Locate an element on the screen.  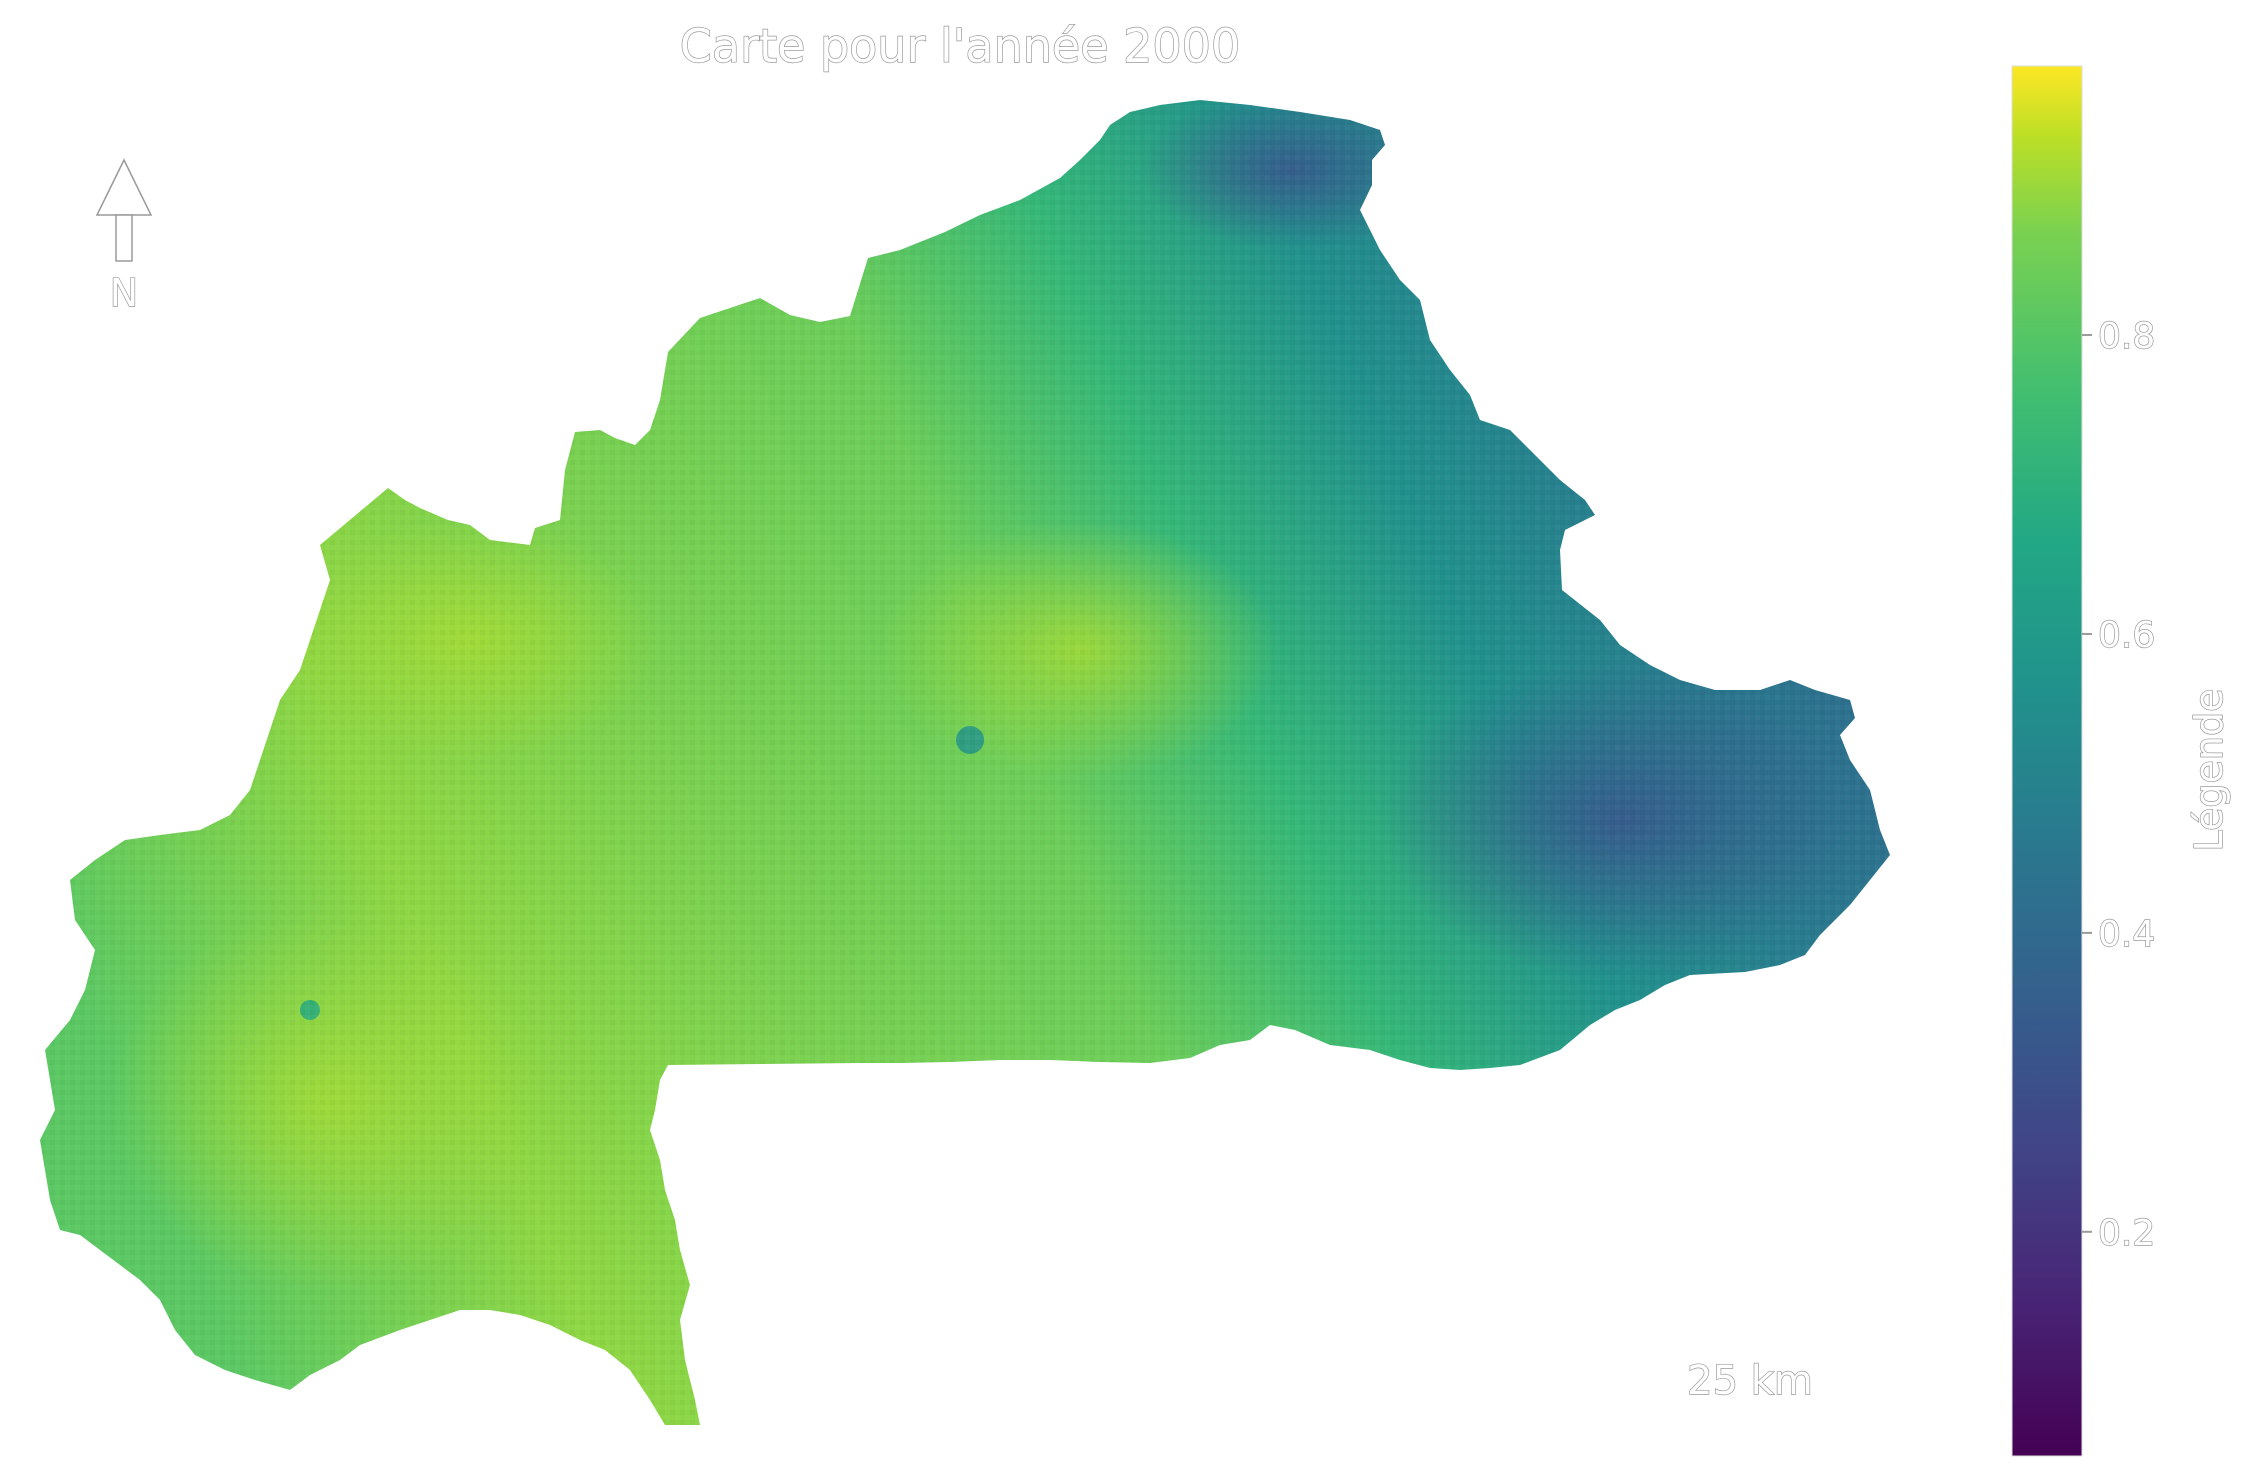
north-arrow-label: N is located at coordinates (124, 293).